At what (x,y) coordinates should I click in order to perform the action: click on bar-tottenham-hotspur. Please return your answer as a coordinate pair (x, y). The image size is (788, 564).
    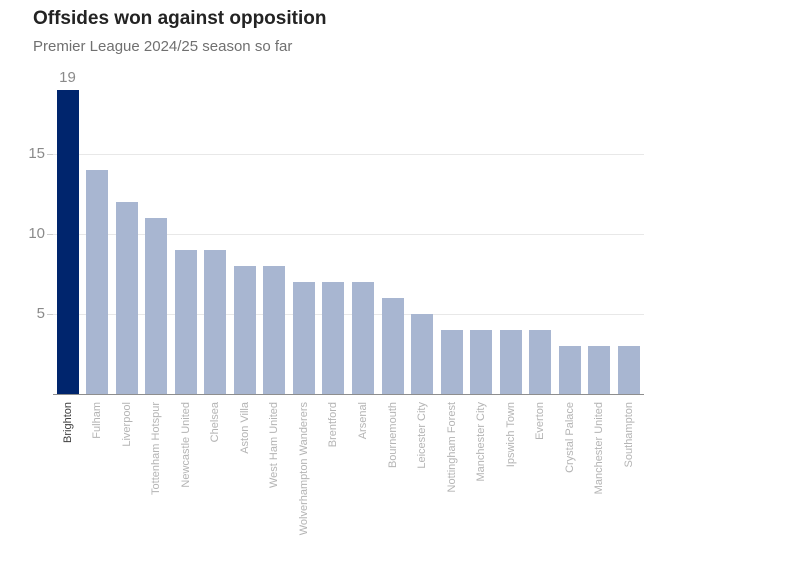
    Looking at the image, I should click on (156, 306).